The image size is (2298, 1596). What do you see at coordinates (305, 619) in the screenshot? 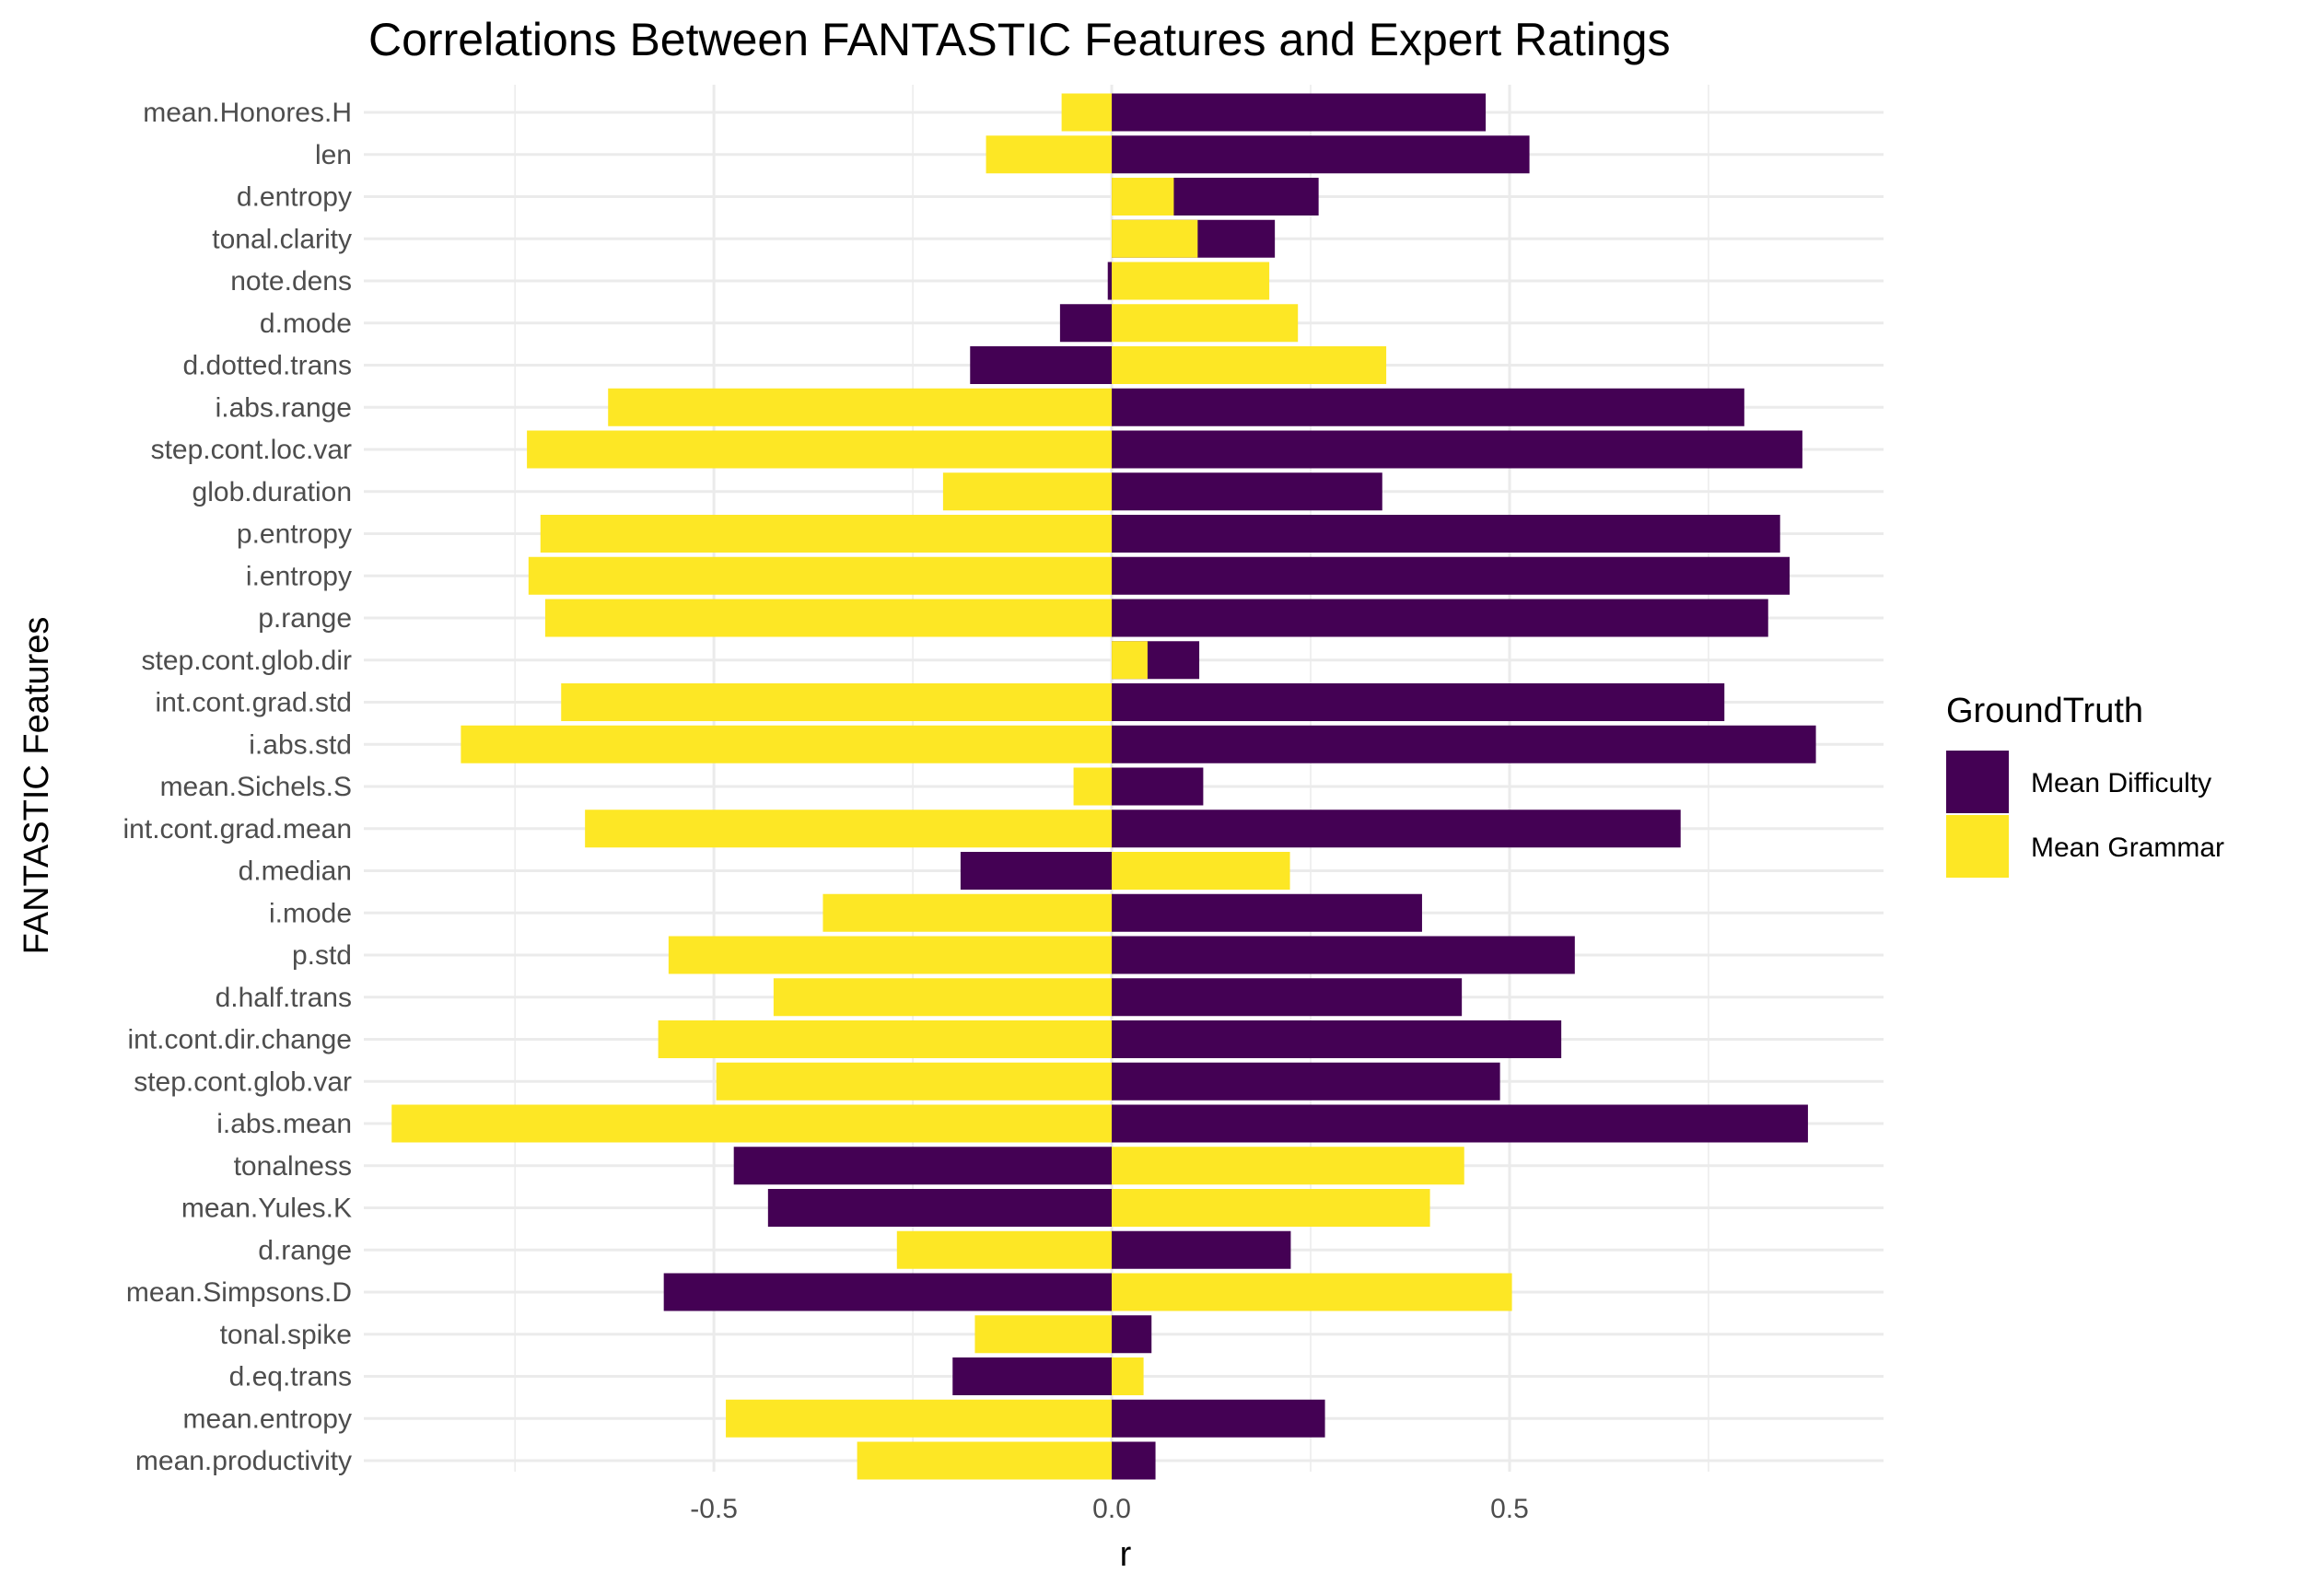
I see `y-tick-label: p.range` at bounding box center [305, 619].